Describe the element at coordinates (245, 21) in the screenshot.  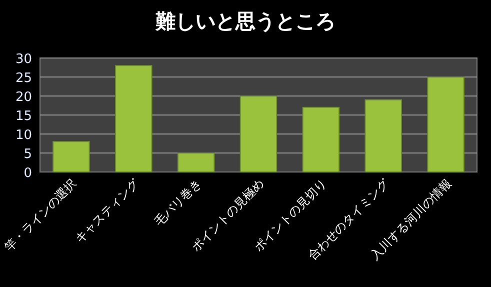
I see `chart-title: 難しいと思うところ` at that location.